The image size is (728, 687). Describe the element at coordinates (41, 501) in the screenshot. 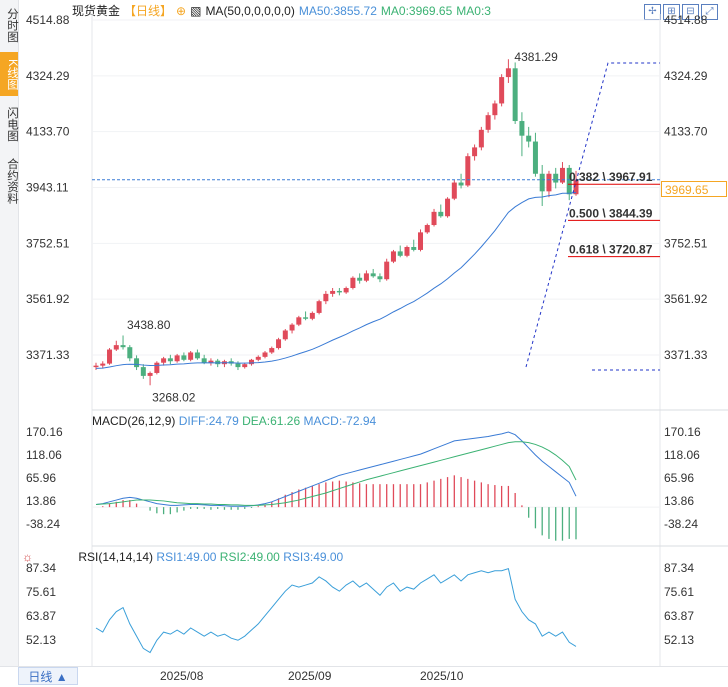

I see `macd-tick-left: 13.86` at that location.